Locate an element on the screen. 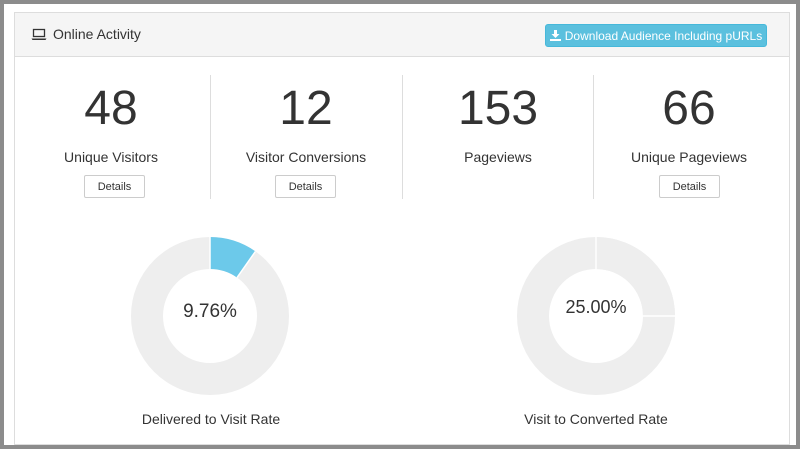 This screenshot has width=800, height=449. visitor-conversions-details-button: Details is located at coordinates (305, 186).